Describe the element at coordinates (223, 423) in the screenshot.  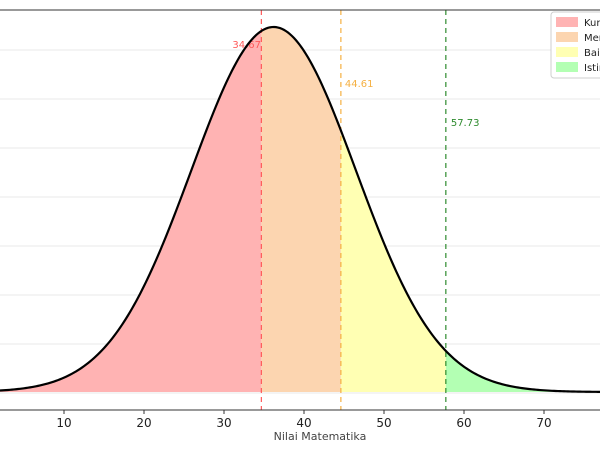
I see `x-tick-label: 30` at that location.